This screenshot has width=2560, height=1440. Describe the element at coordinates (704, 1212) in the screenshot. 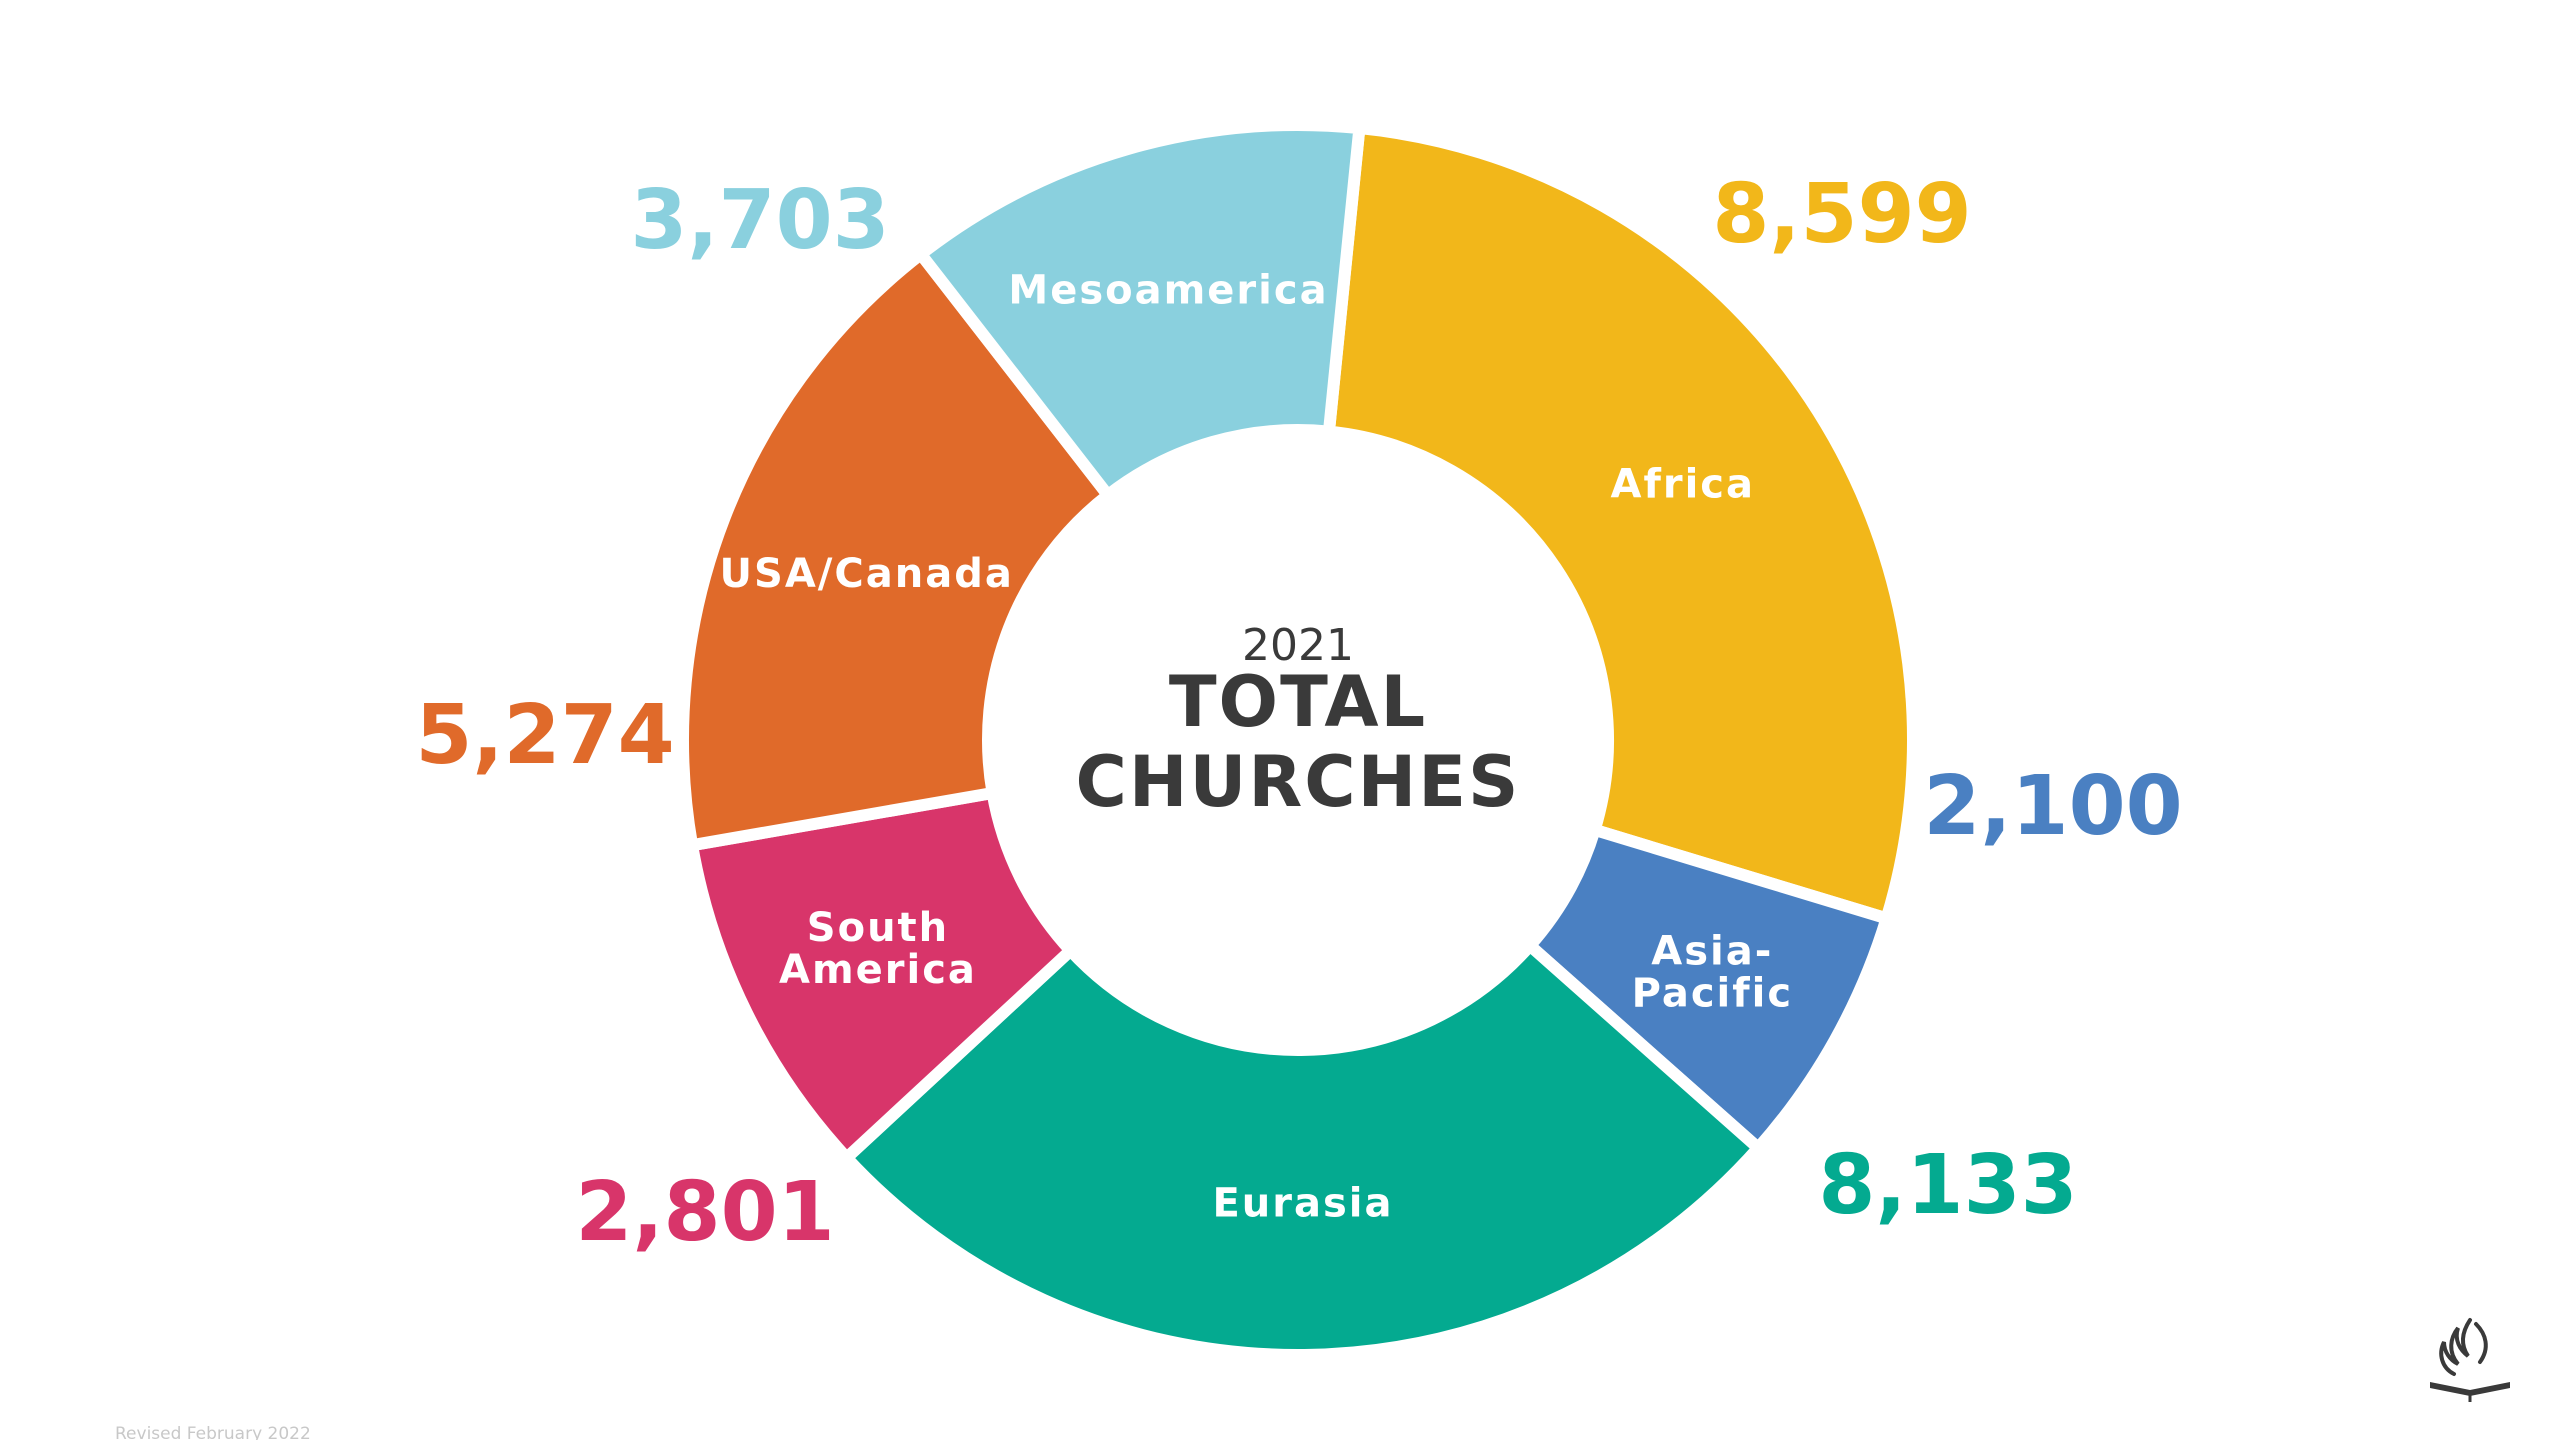

I see `value-label-south-america: 2,801` at that location.